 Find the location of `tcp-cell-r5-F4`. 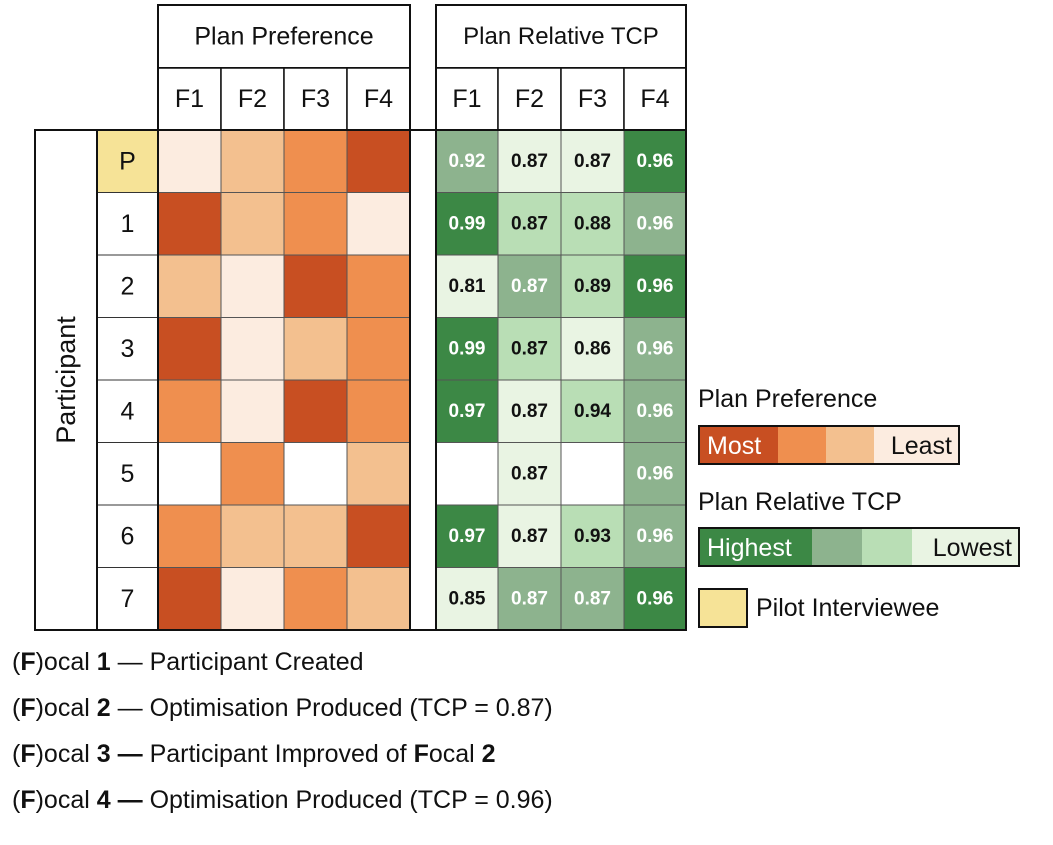

tcp-cell-r5-F4 is located at coordinates (655, 474).